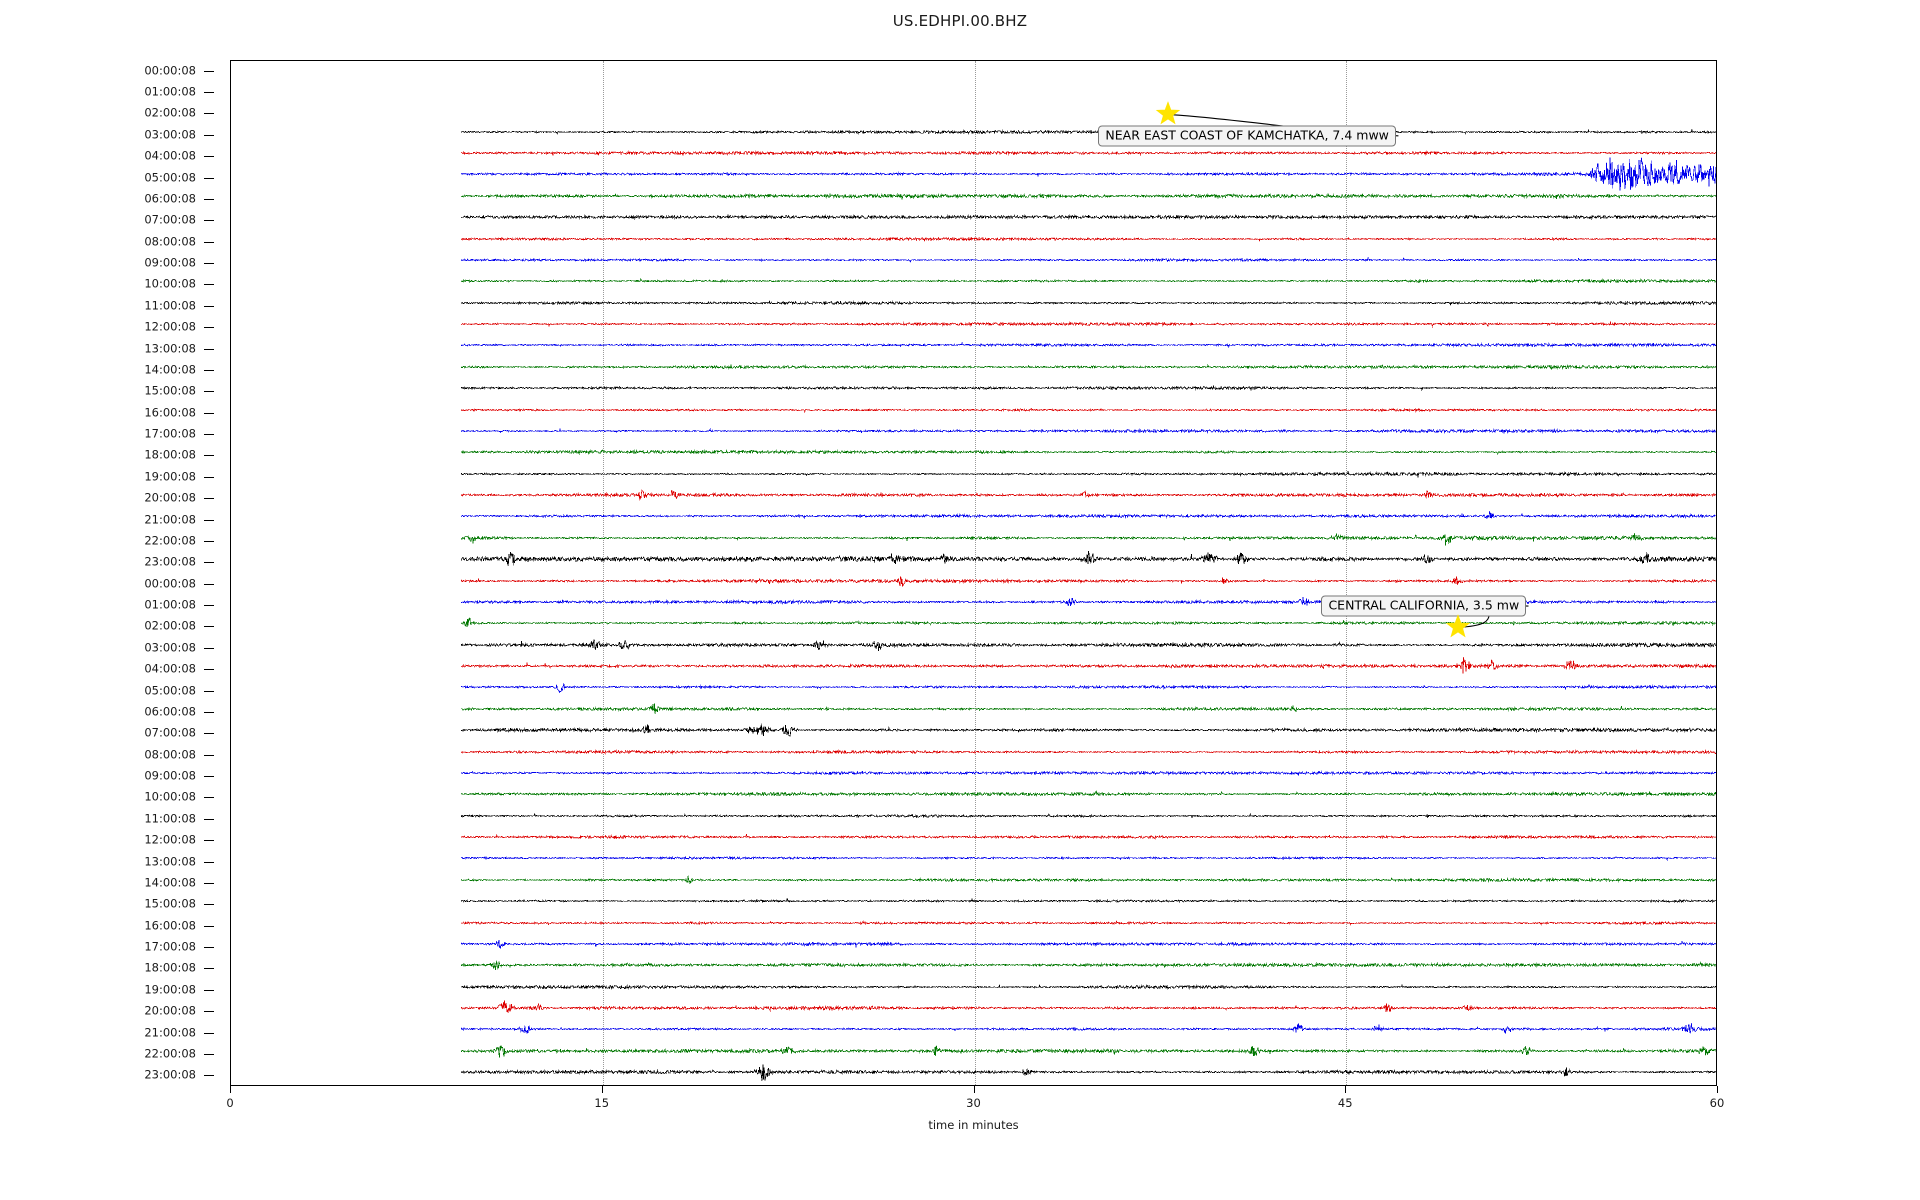 The height and width of the screenshot is (1200, 1920). What do you see at coordinates (170, 604) in the screenshot?
I see `y-axis-tick-label: 01:00:08` at bounding box center [170, 604].